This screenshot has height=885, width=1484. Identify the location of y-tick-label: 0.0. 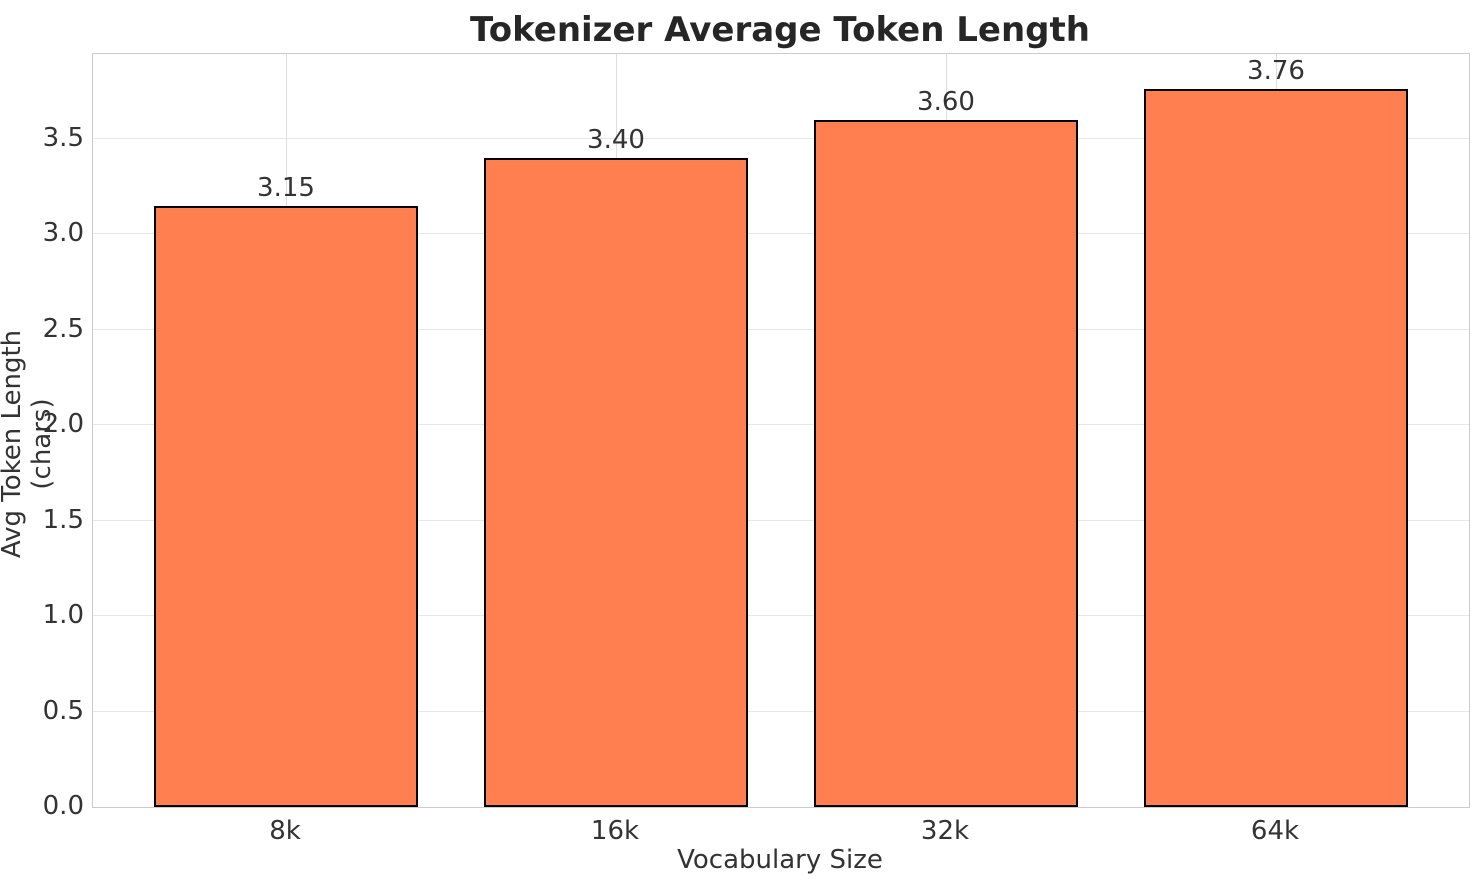
(63, 806).